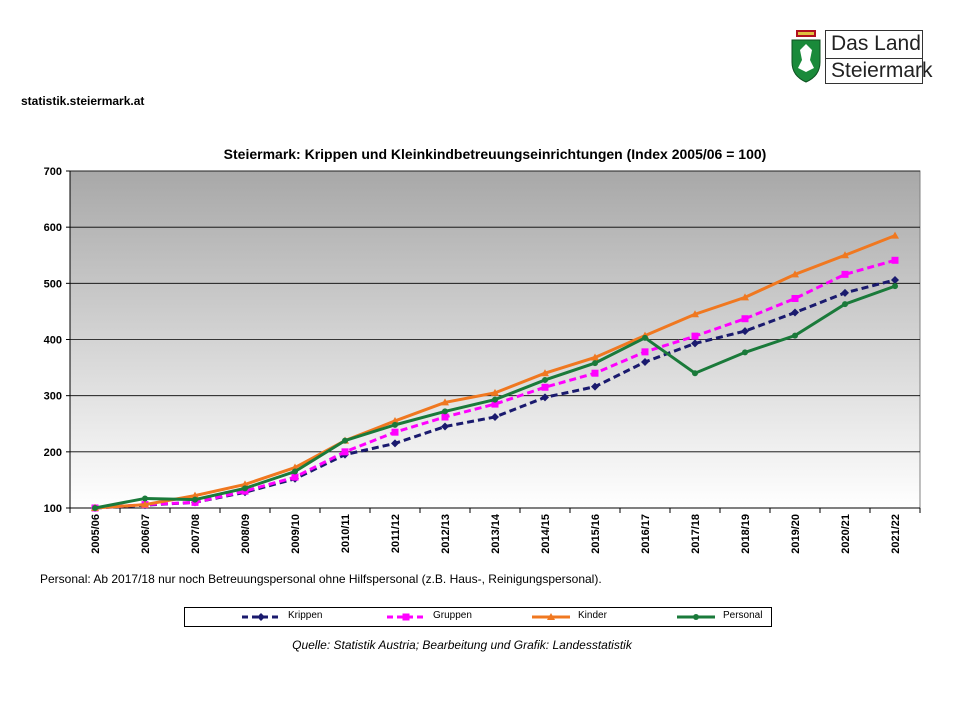 The image size is (960, 720). What do you see at coordinates (53, 228) in the screenshot?
I see `y-tick-label: 600` at bounding box center [53, 228].